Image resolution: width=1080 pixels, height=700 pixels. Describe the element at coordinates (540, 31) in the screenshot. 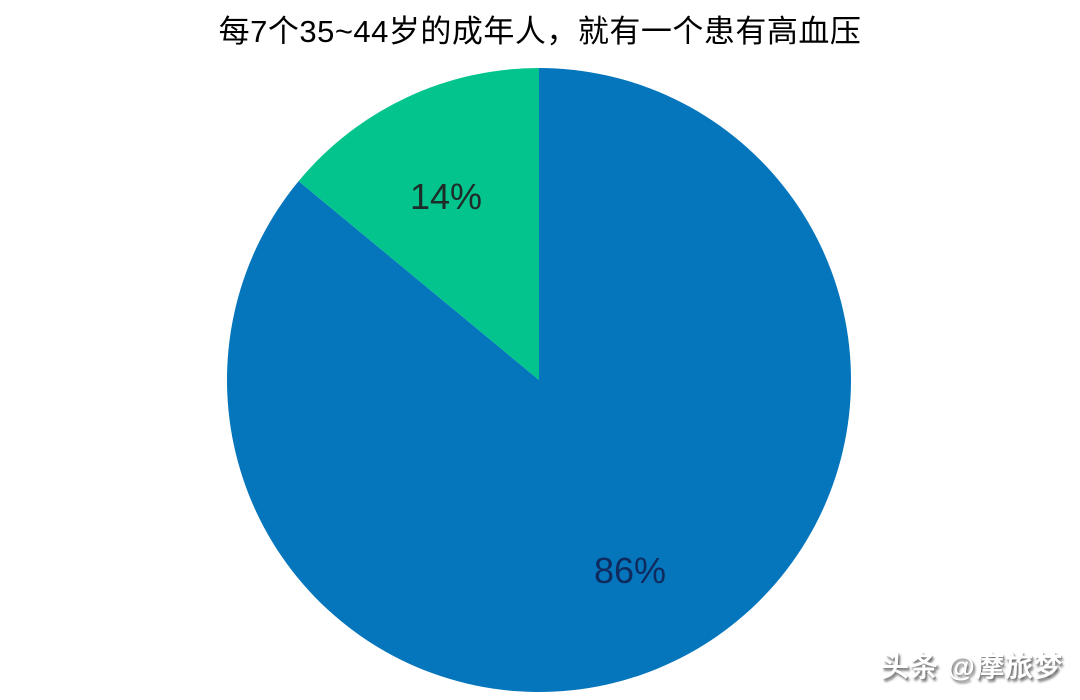

I see `chart-title: 每7个35~44岁的成年人，就有一个患有高血压` at that location.